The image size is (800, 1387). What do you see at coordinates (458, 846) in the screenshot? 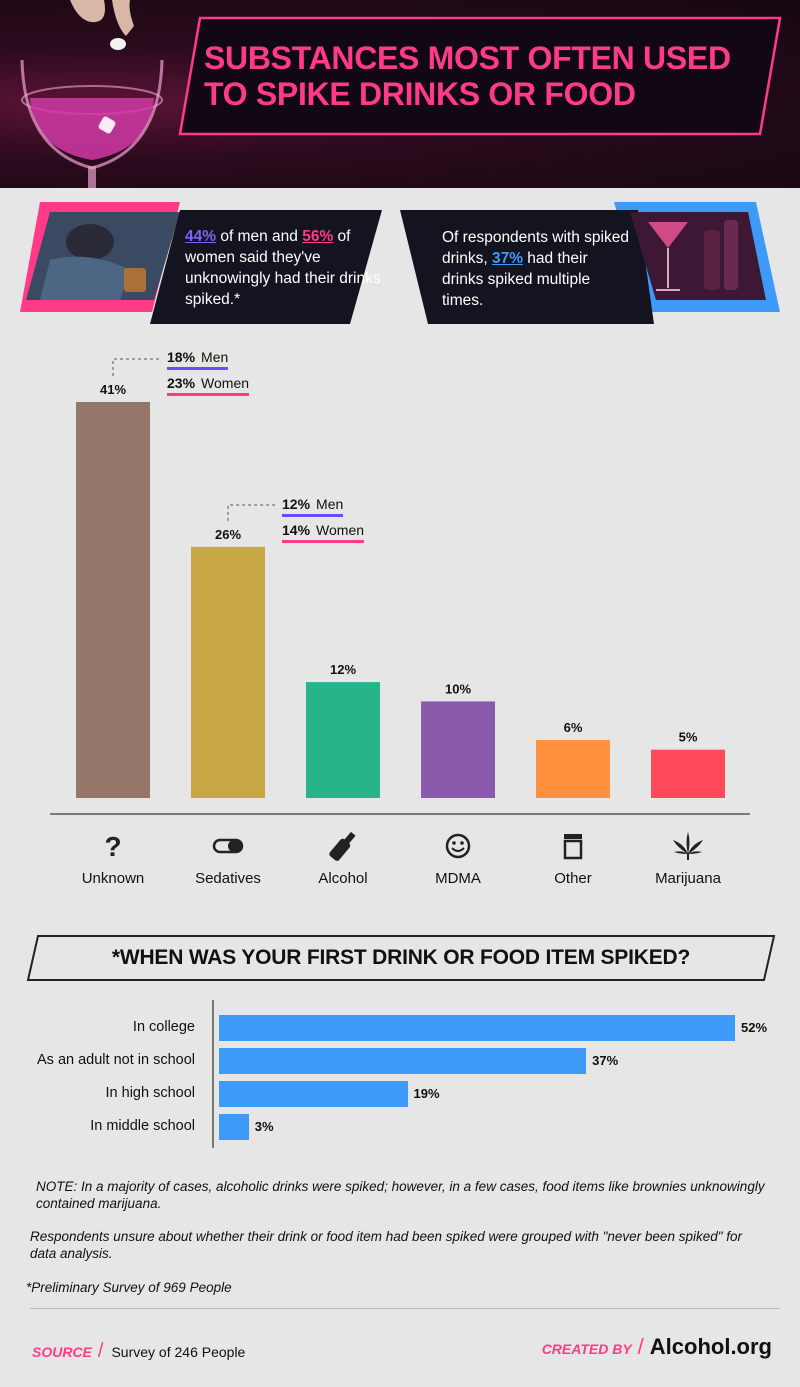
I see `smiley-icon` at bounding box center [458, 846].